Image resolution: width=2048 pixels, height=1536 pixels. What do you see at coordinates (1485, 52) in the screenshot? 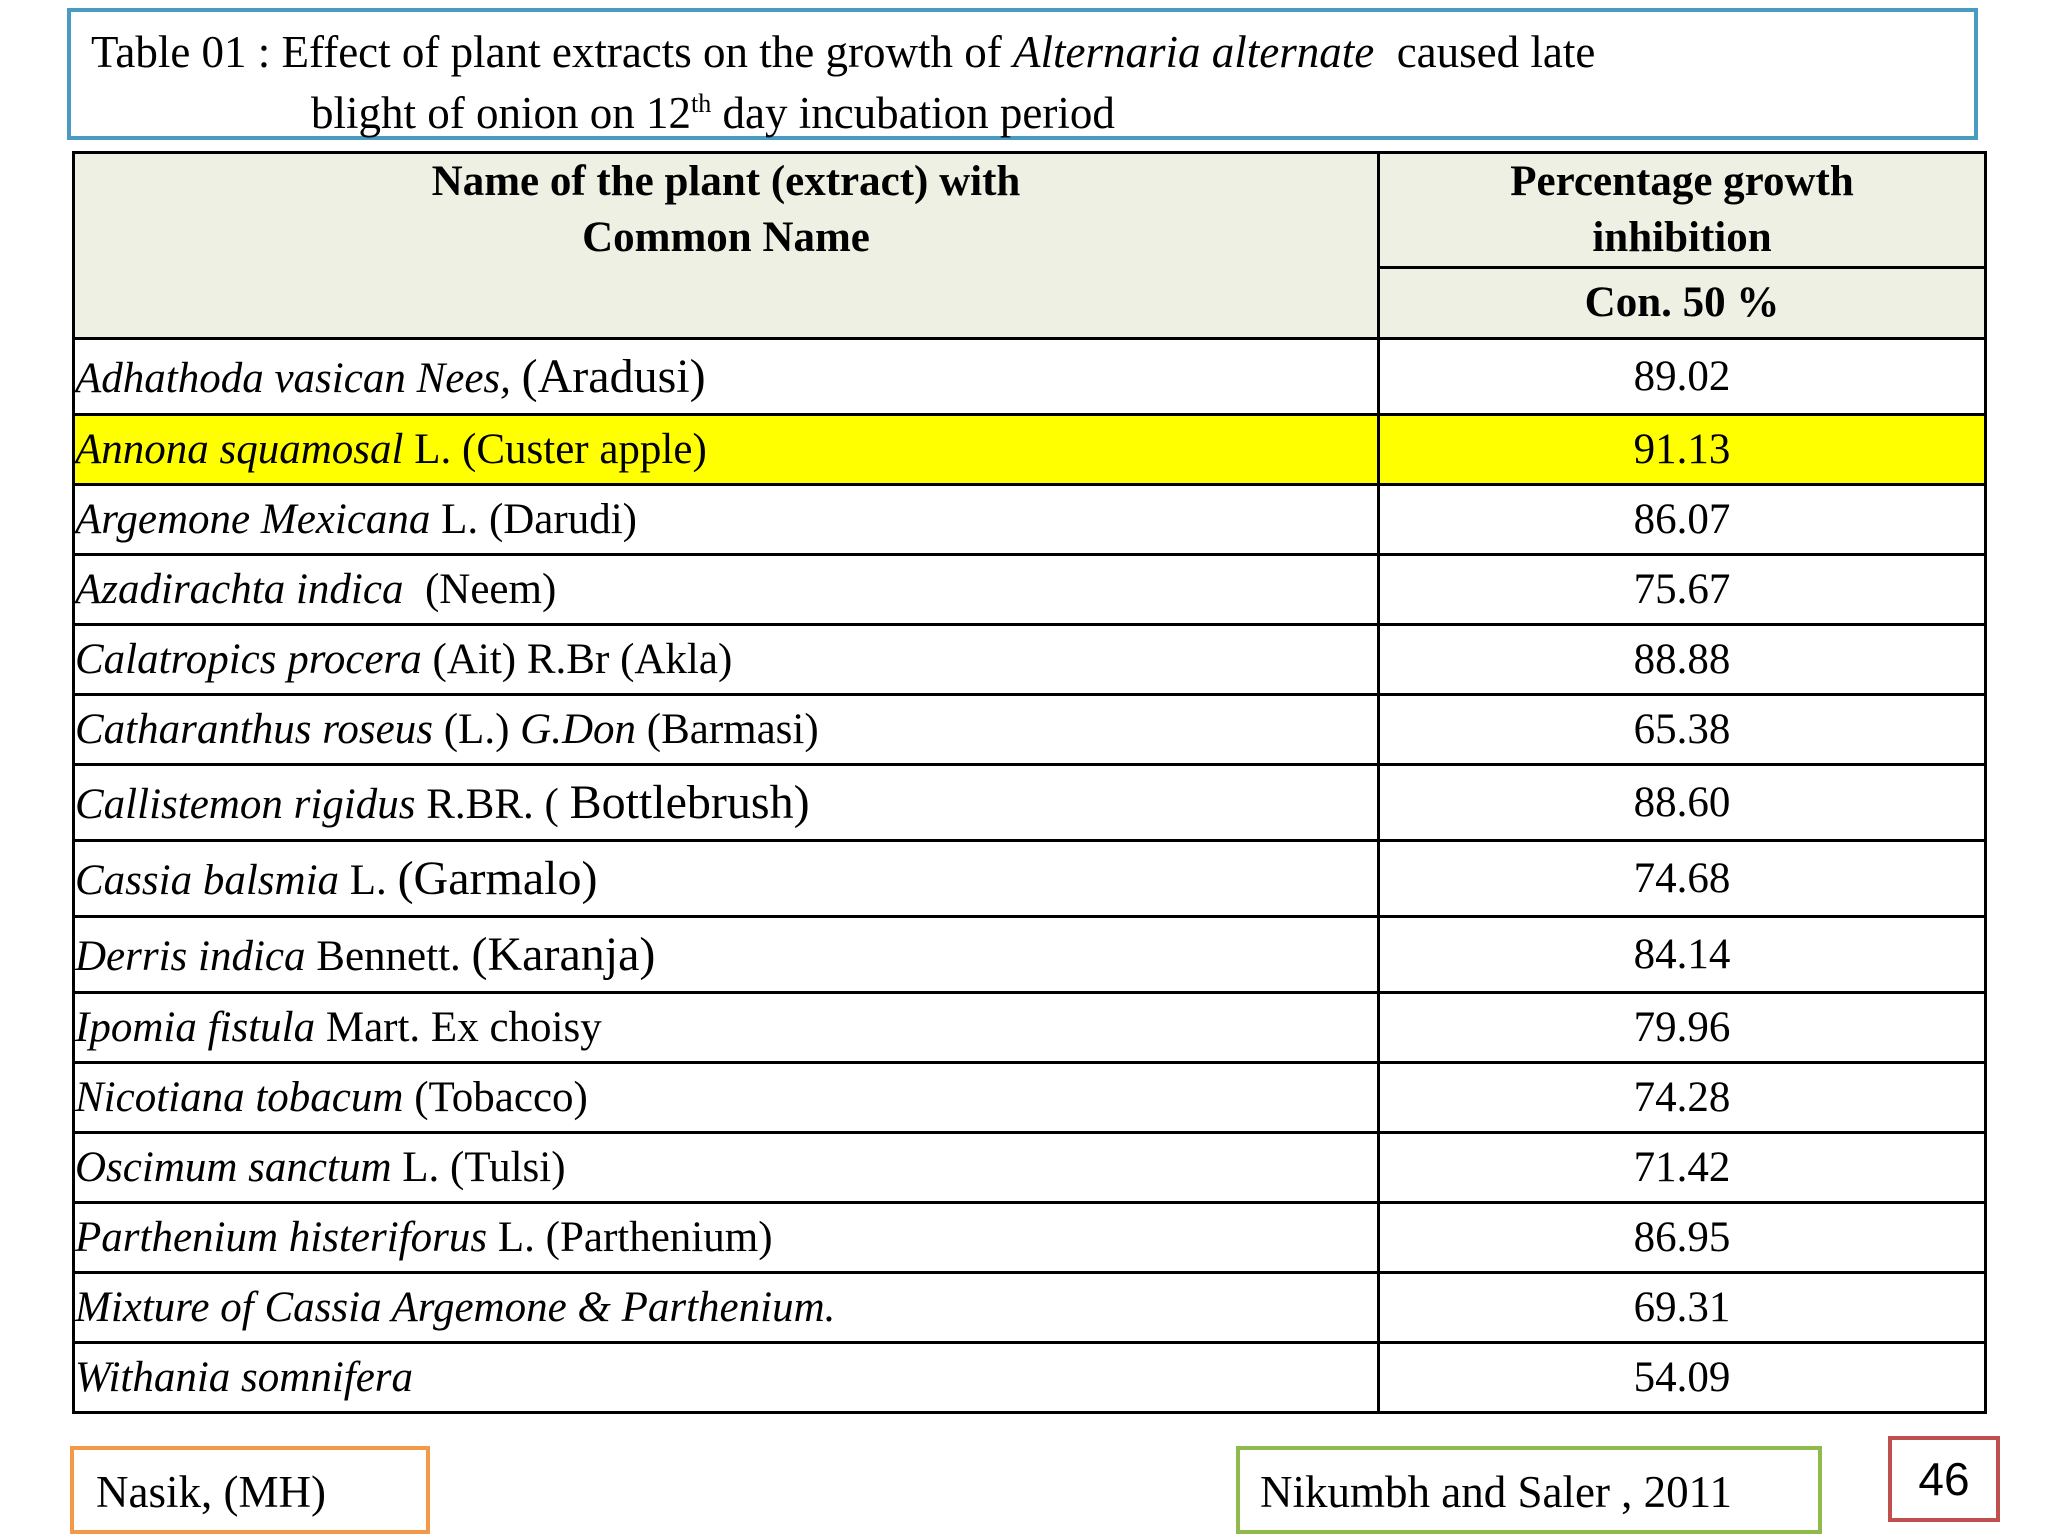
I see `title-suffix: caused late` at bounding box center [1485, 52].